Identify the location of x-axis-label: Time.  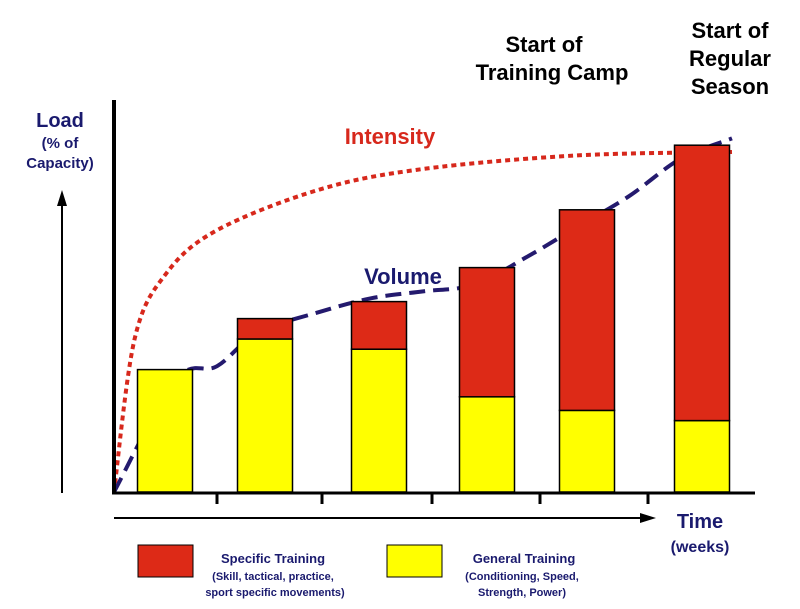
(700, 522).